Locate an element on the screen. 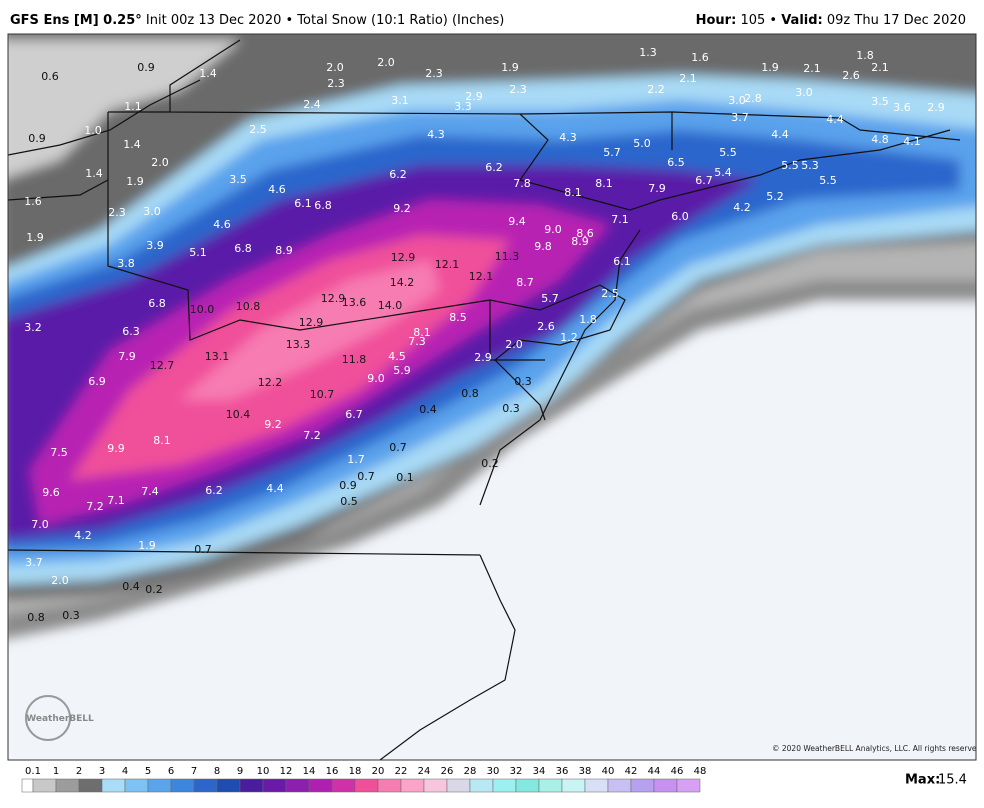 The width and height of the screenshot is (984, 808). snow-total: 4.3 is located at coordinates (436, 134).